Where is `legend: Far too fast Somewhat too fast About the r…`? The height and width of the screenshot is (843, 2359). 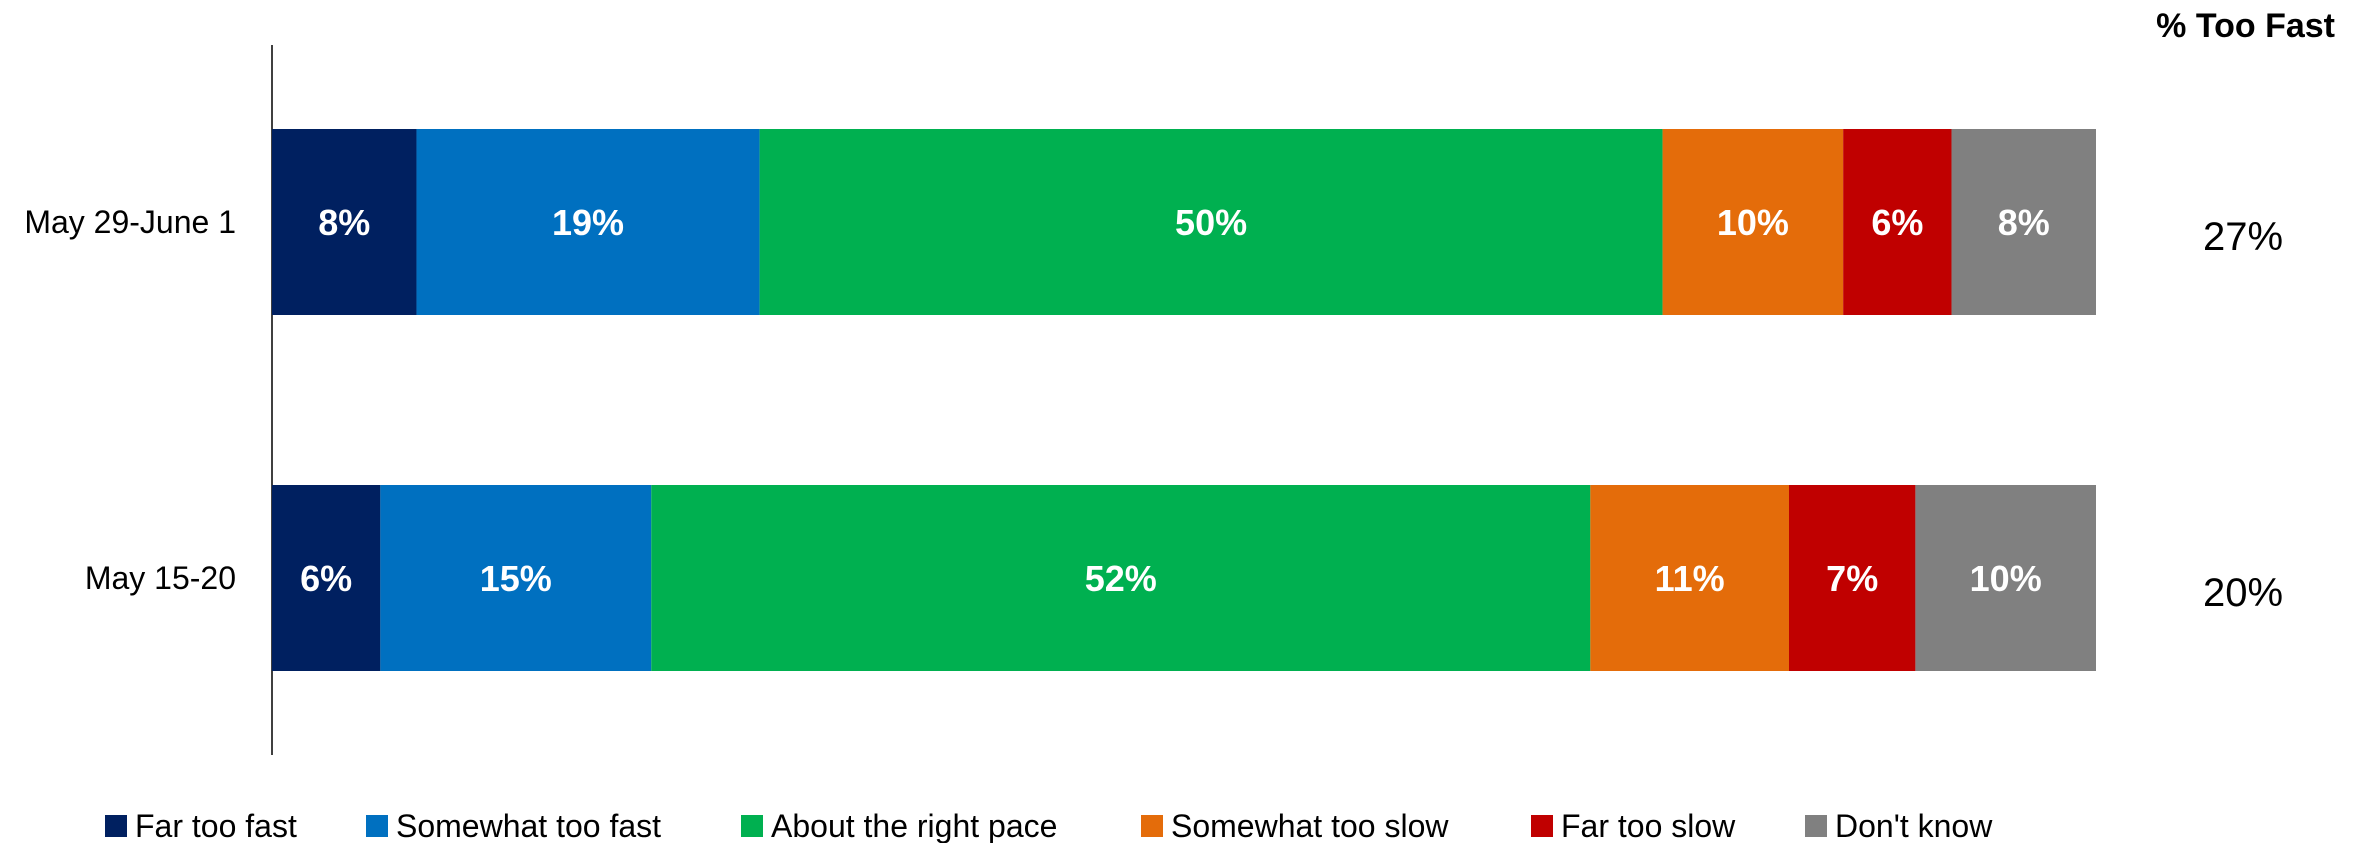
legend: Far too fast Somewhat too fast About the r… is located at coordinates (1049, 825).